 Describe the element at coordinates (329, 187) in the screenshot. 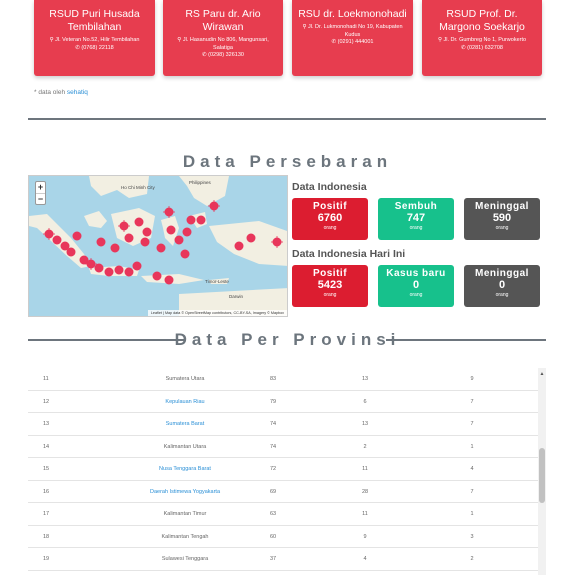

I see `stat-heading-indonesia: Data Indonesia` at that location.